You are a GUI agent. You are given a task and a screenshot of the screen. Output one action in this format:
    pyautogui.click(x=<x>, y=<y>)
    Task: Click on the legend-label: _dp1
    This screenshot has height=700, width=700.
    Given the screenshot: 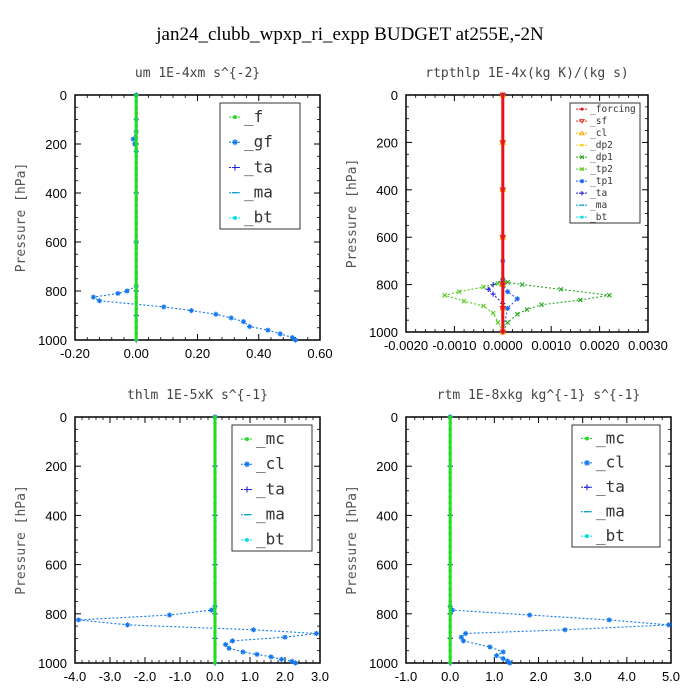 What is the action you would take?
    pyautogui.click(x=601, y=157)
    